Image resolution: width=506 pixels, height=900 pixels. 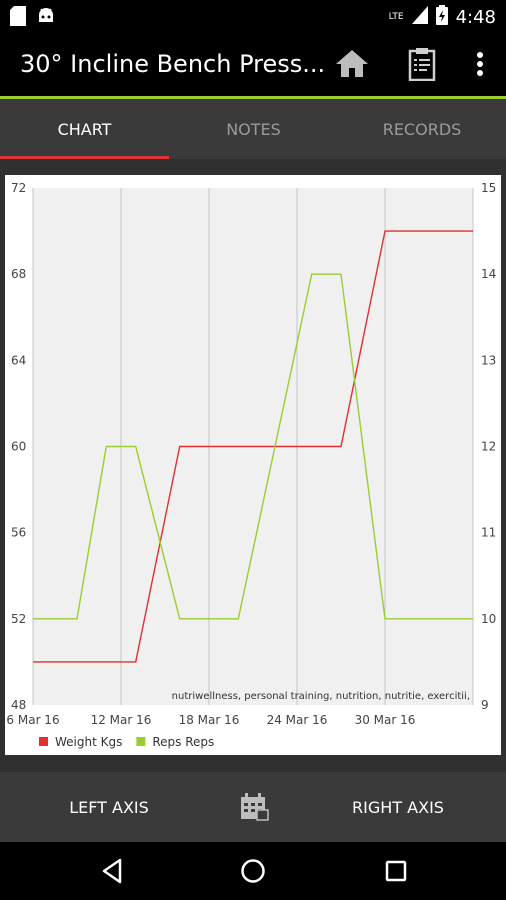 I want to click on tab-chart-label: CHART, so click(x=84, y=129).